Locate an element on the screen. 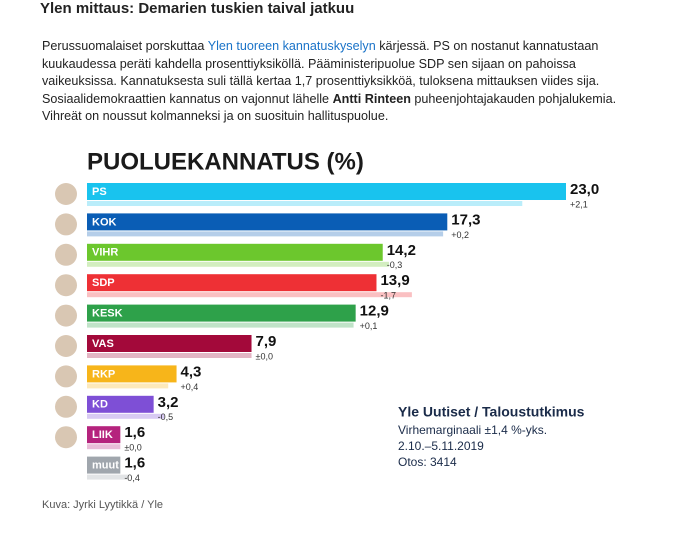 This screenshot has height=535, width=684. change-label: +0,1 is located at coordinates (369, 326).